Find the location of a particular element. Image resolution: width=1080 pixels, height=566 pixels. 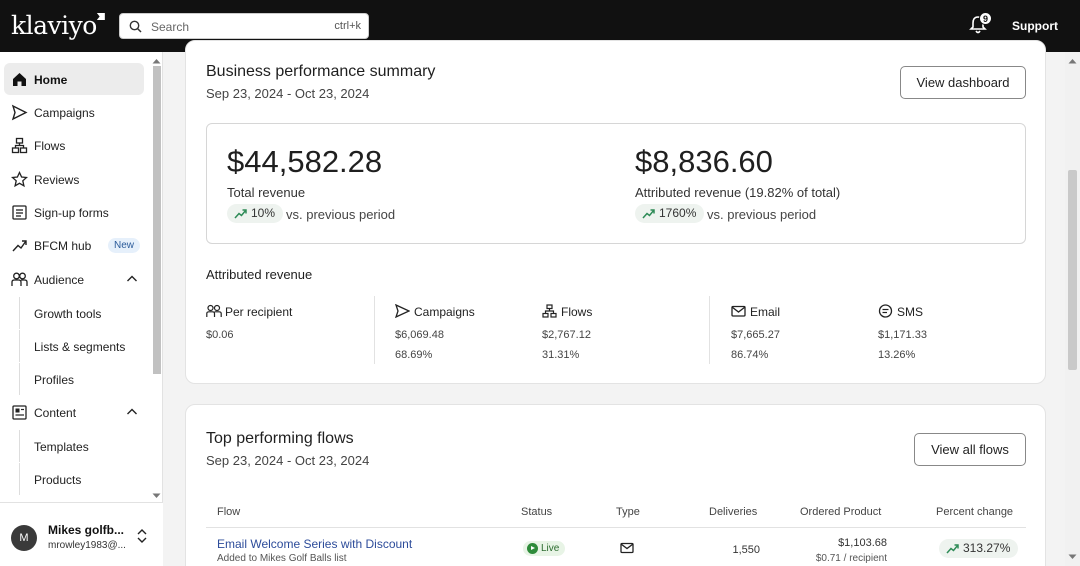

column-header-status: Status is located at coordinates (537, 512).